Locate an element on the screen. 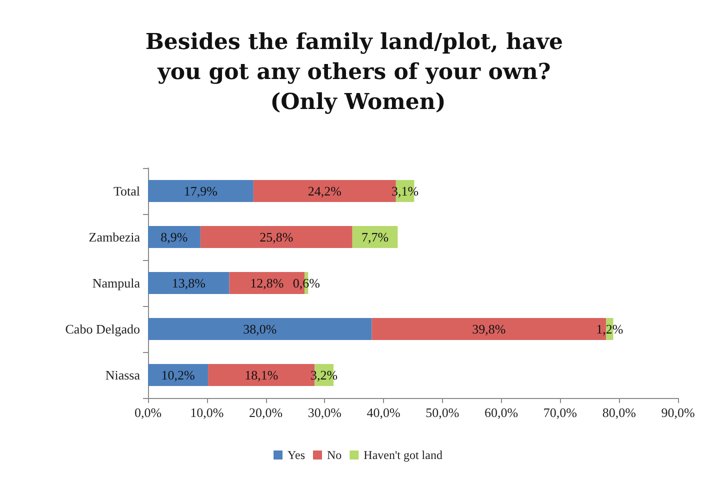 This screenshot has height=486, width=719. legend-label: Haven't got land is located at coordinates (403, 455).